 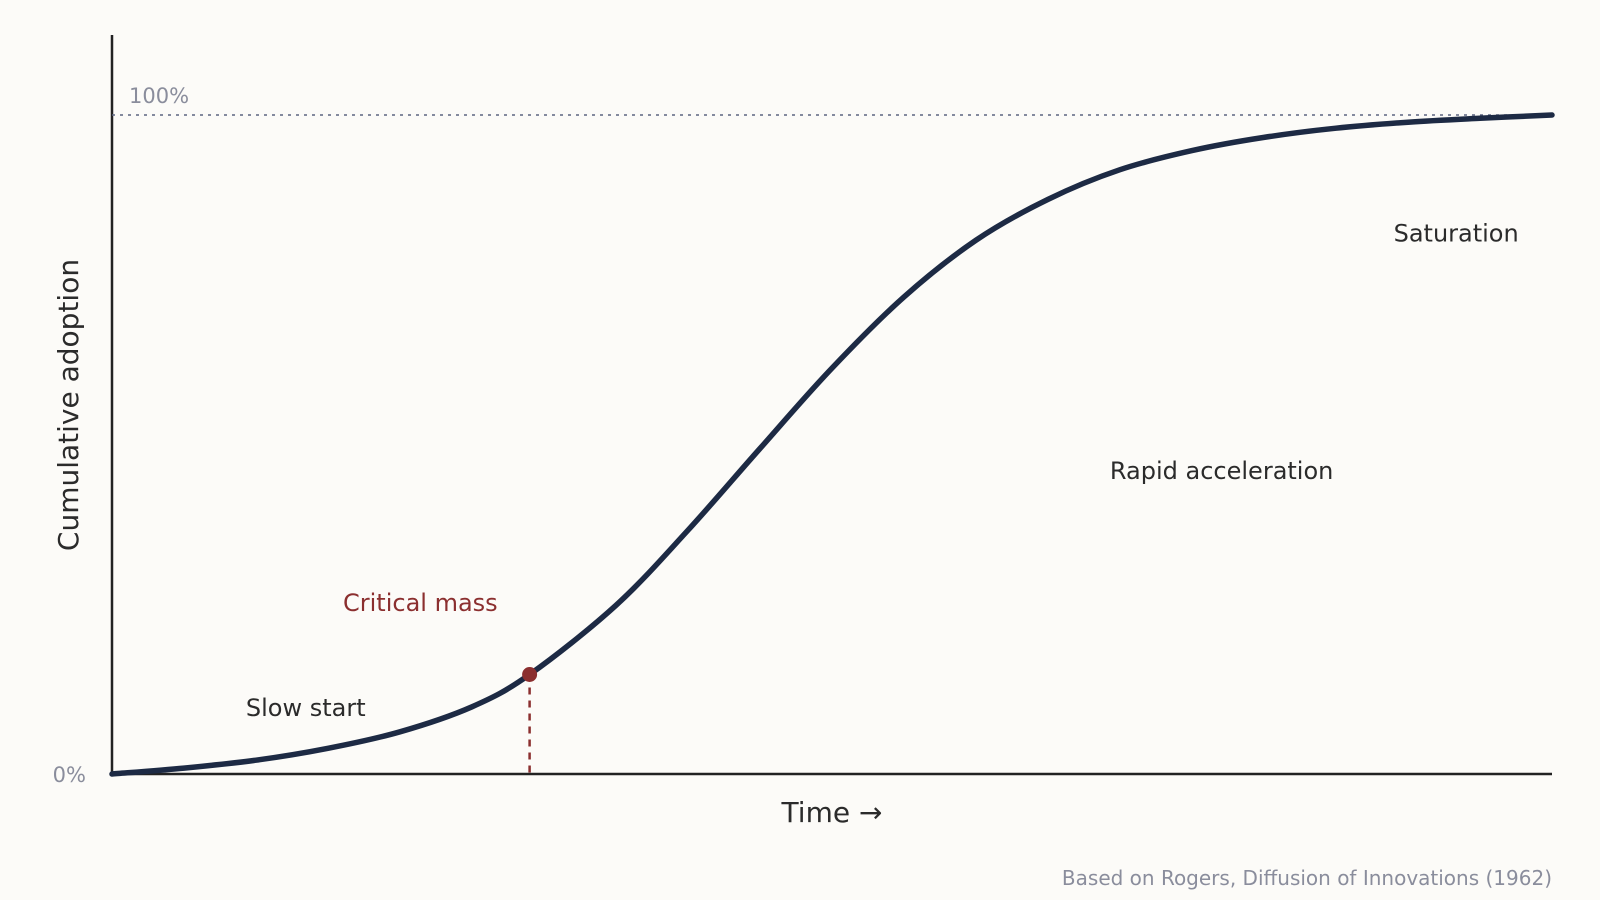 I want to click on critical-mass-point, so click(x=530, y=674).